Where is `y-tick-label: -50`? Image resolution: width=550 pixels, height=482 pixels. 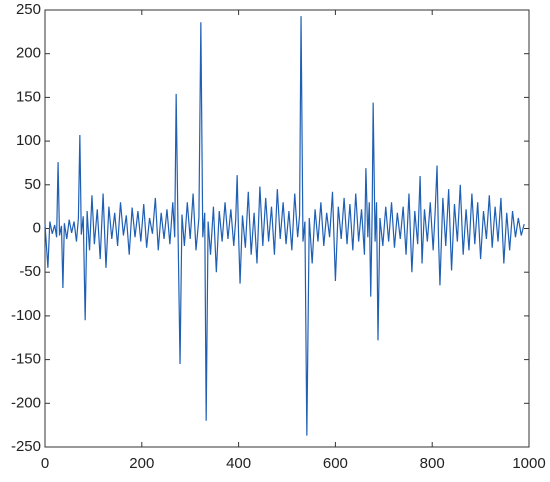 y-tick-label: -50 is located at coordinates (30, 271).